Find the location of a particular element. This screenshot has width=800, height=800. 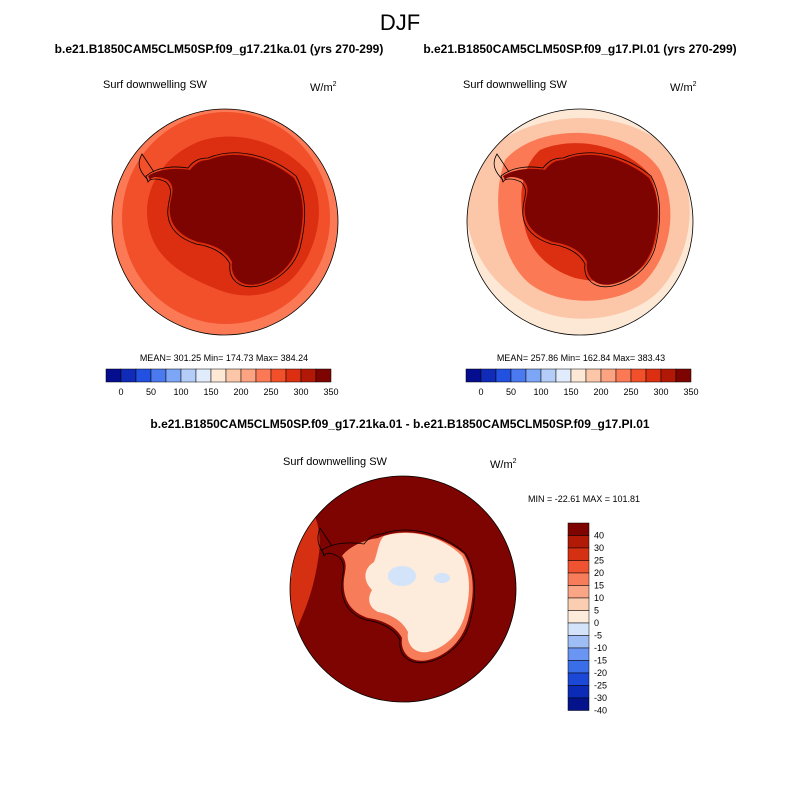

stats-label: MIN = -22.61 MAX = 101.81 is located at coordinates (584, 499).